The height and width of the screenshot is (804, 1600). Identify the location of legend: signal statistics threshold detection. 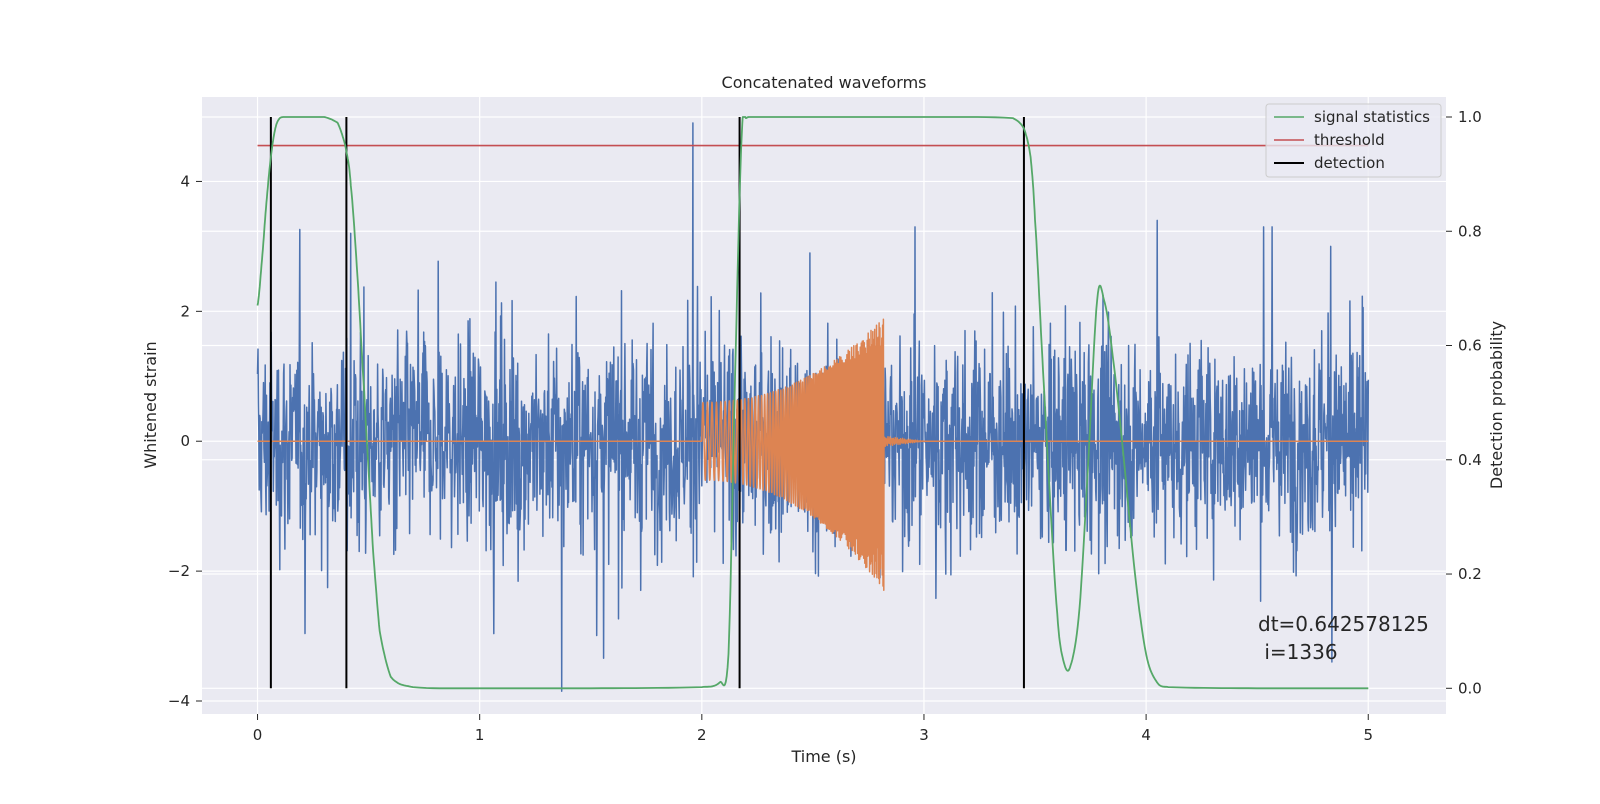
(1353, 140).